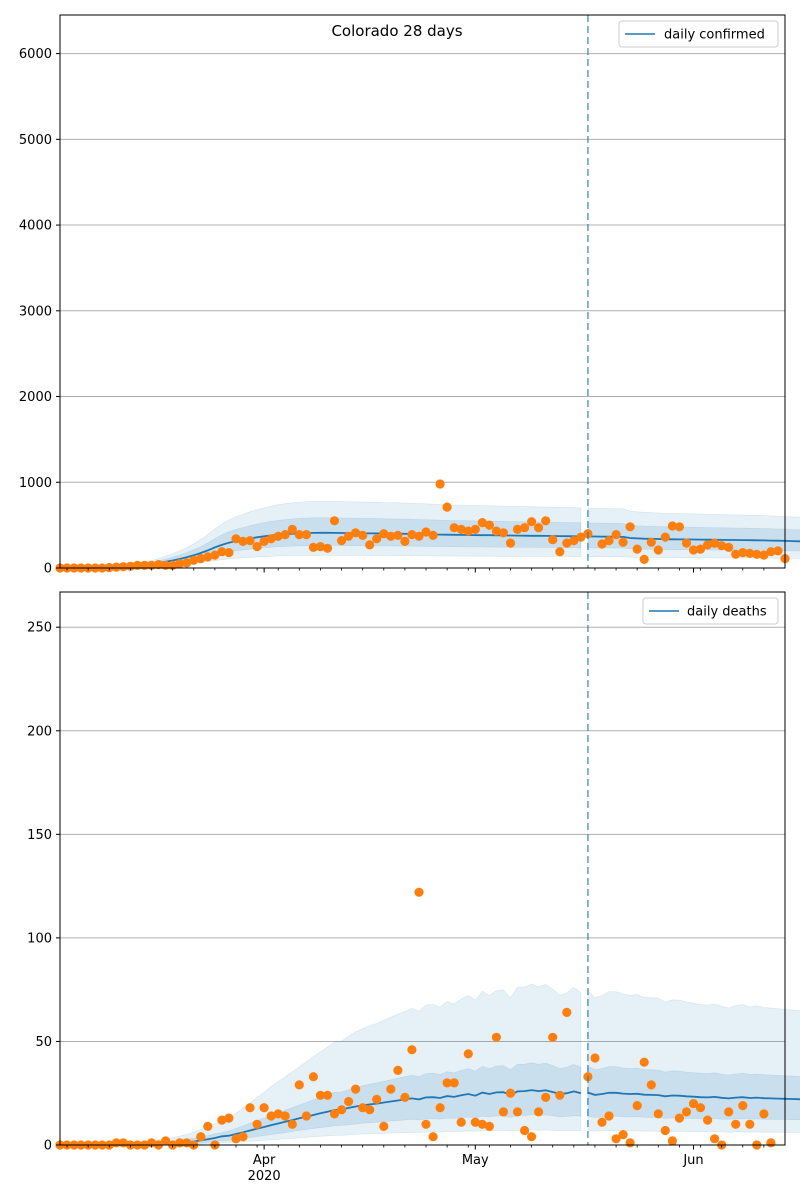 This screenshot has width=800, height=1200. I want to click on x-tick-label: Jun, so click(692, 1160).